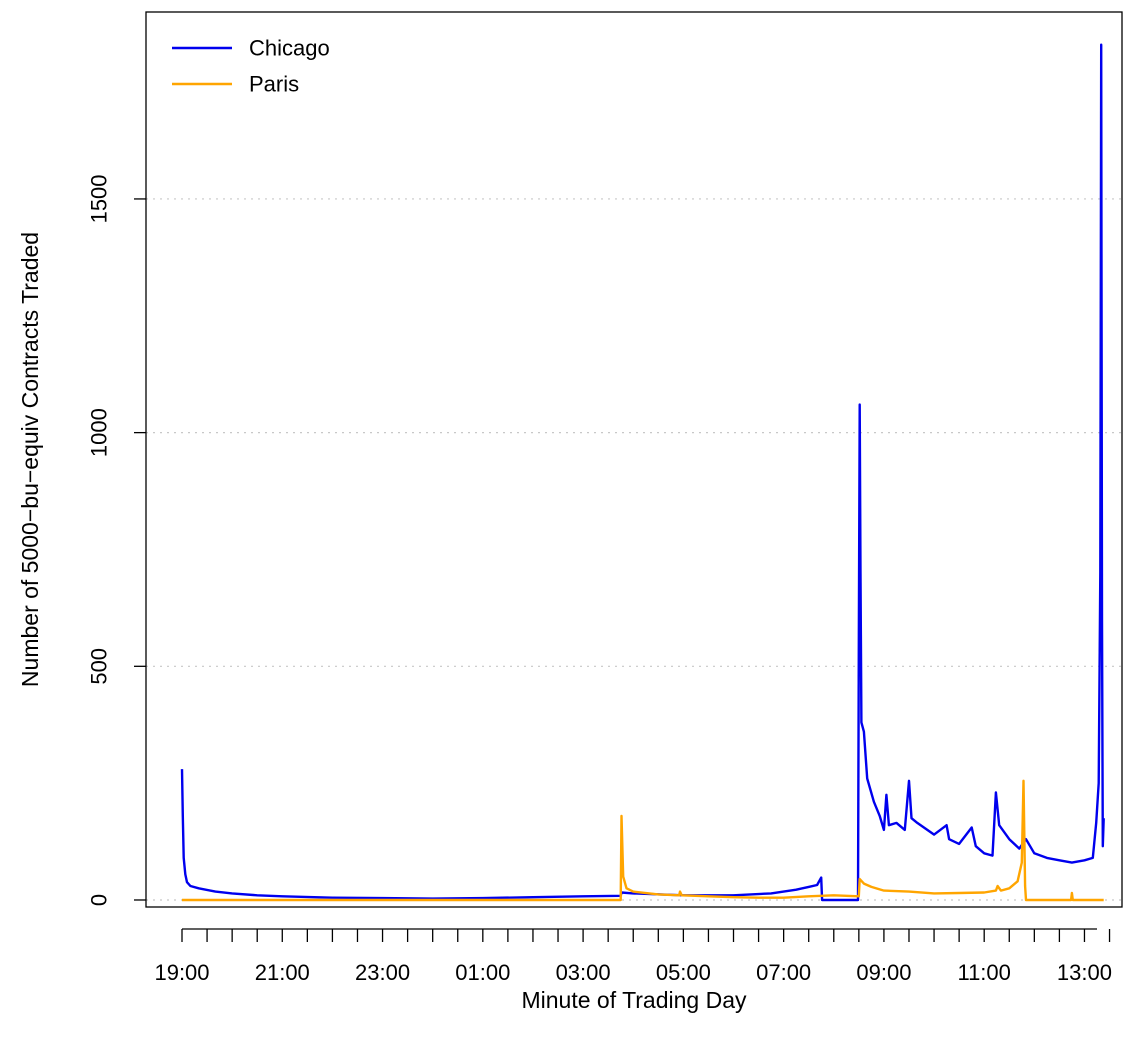 This screenshot has width=1124, height=1037. Describe the element at coordinates (289, 48) in the screenshot. I see `legend-label-chicago: Chicago` at that location.